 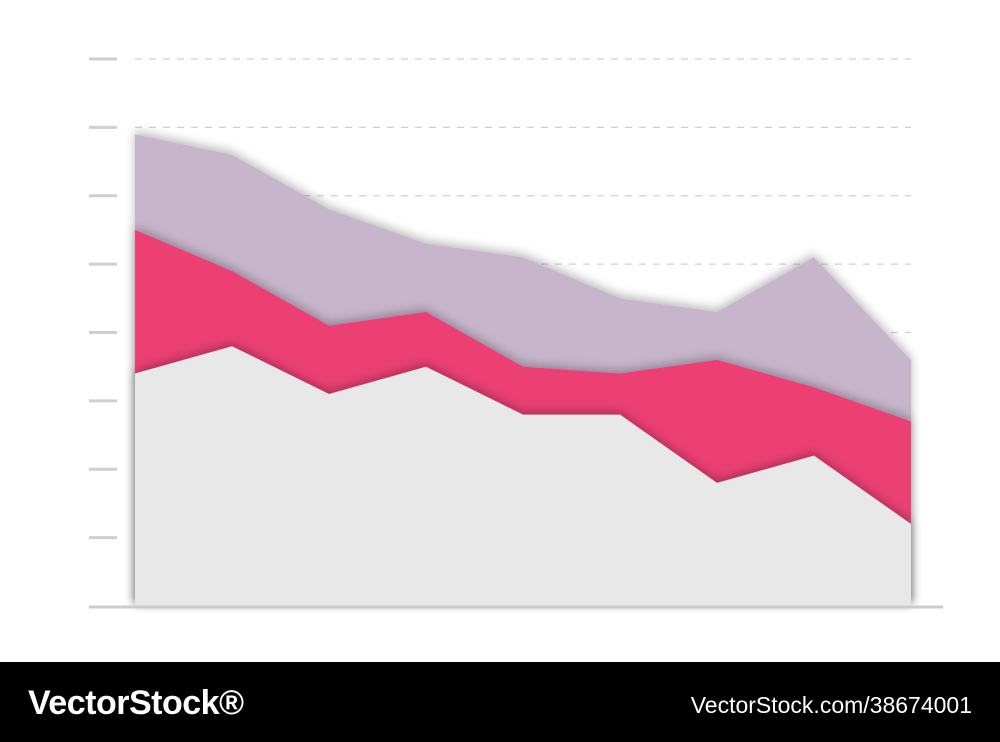 I want to click on watermark-footer: VectorStock® VectorStock.com/38674001, so click(x=500, y=702).